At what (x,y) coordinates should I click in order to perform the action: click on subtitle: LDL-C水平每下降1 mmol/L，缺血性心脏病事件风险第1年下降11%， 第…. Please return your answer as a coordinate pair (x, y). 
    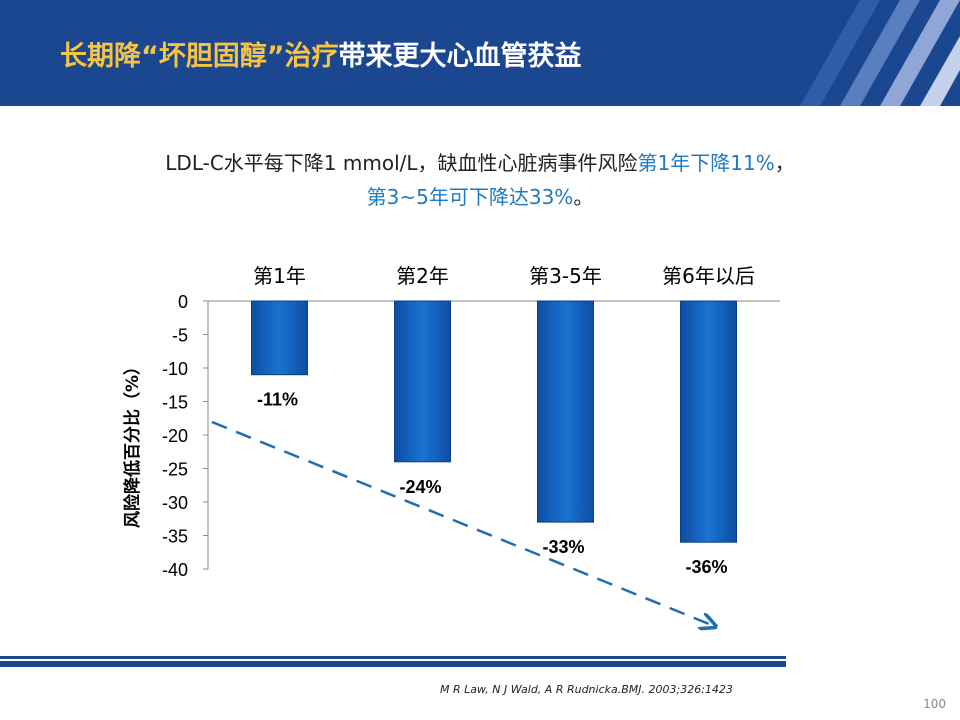
    Looking at the image, I should click on (480, 180).